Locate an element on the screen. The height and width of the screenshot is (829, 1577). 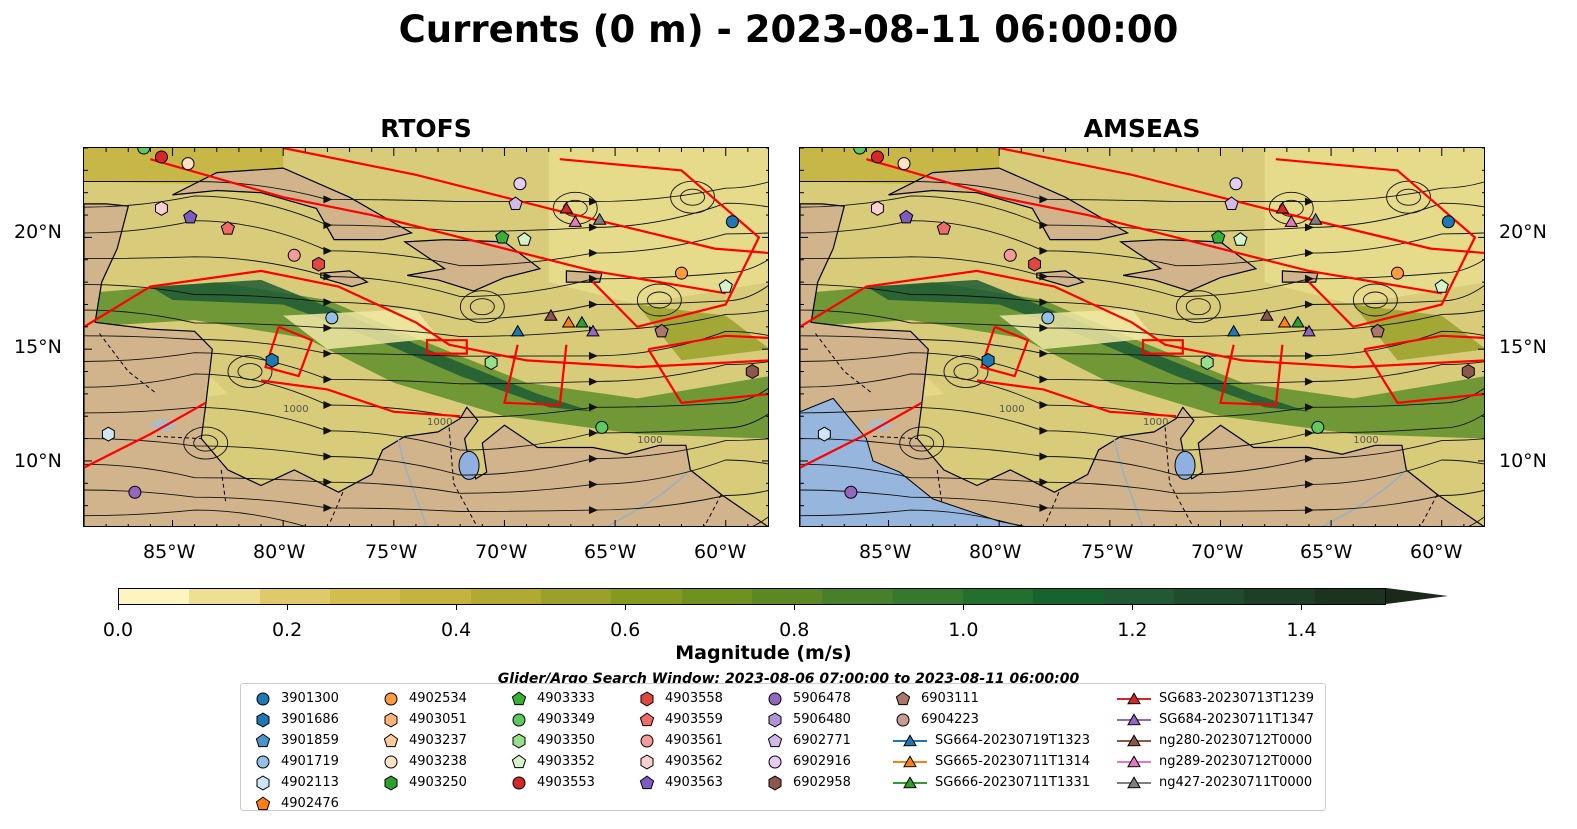
legend-item: 4903563 is located at coordinates (680, 782).